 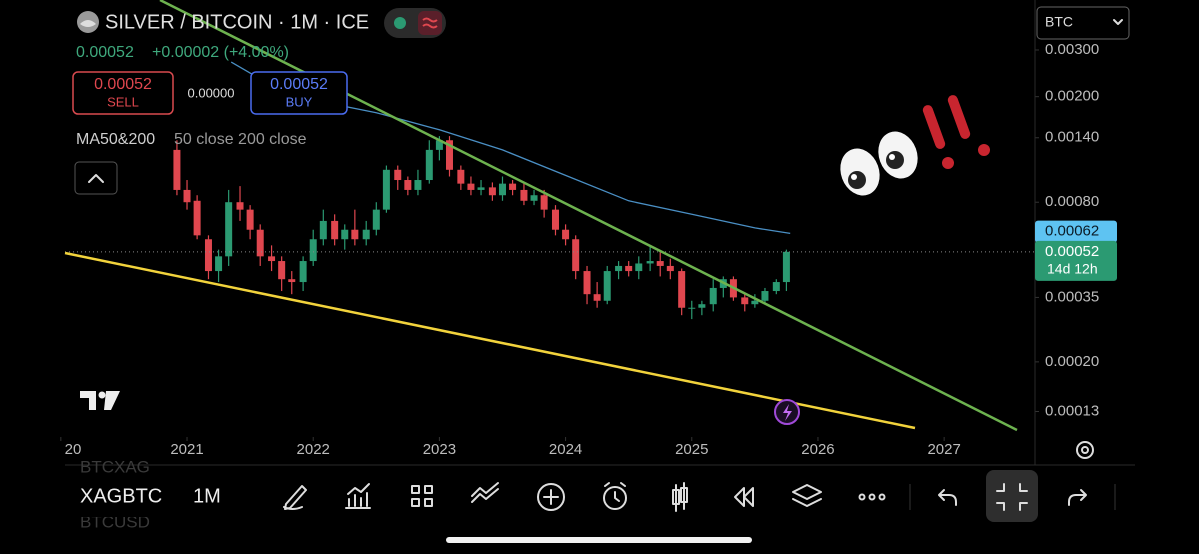 I want to click on currency-select, so click(x=1083, y=23).